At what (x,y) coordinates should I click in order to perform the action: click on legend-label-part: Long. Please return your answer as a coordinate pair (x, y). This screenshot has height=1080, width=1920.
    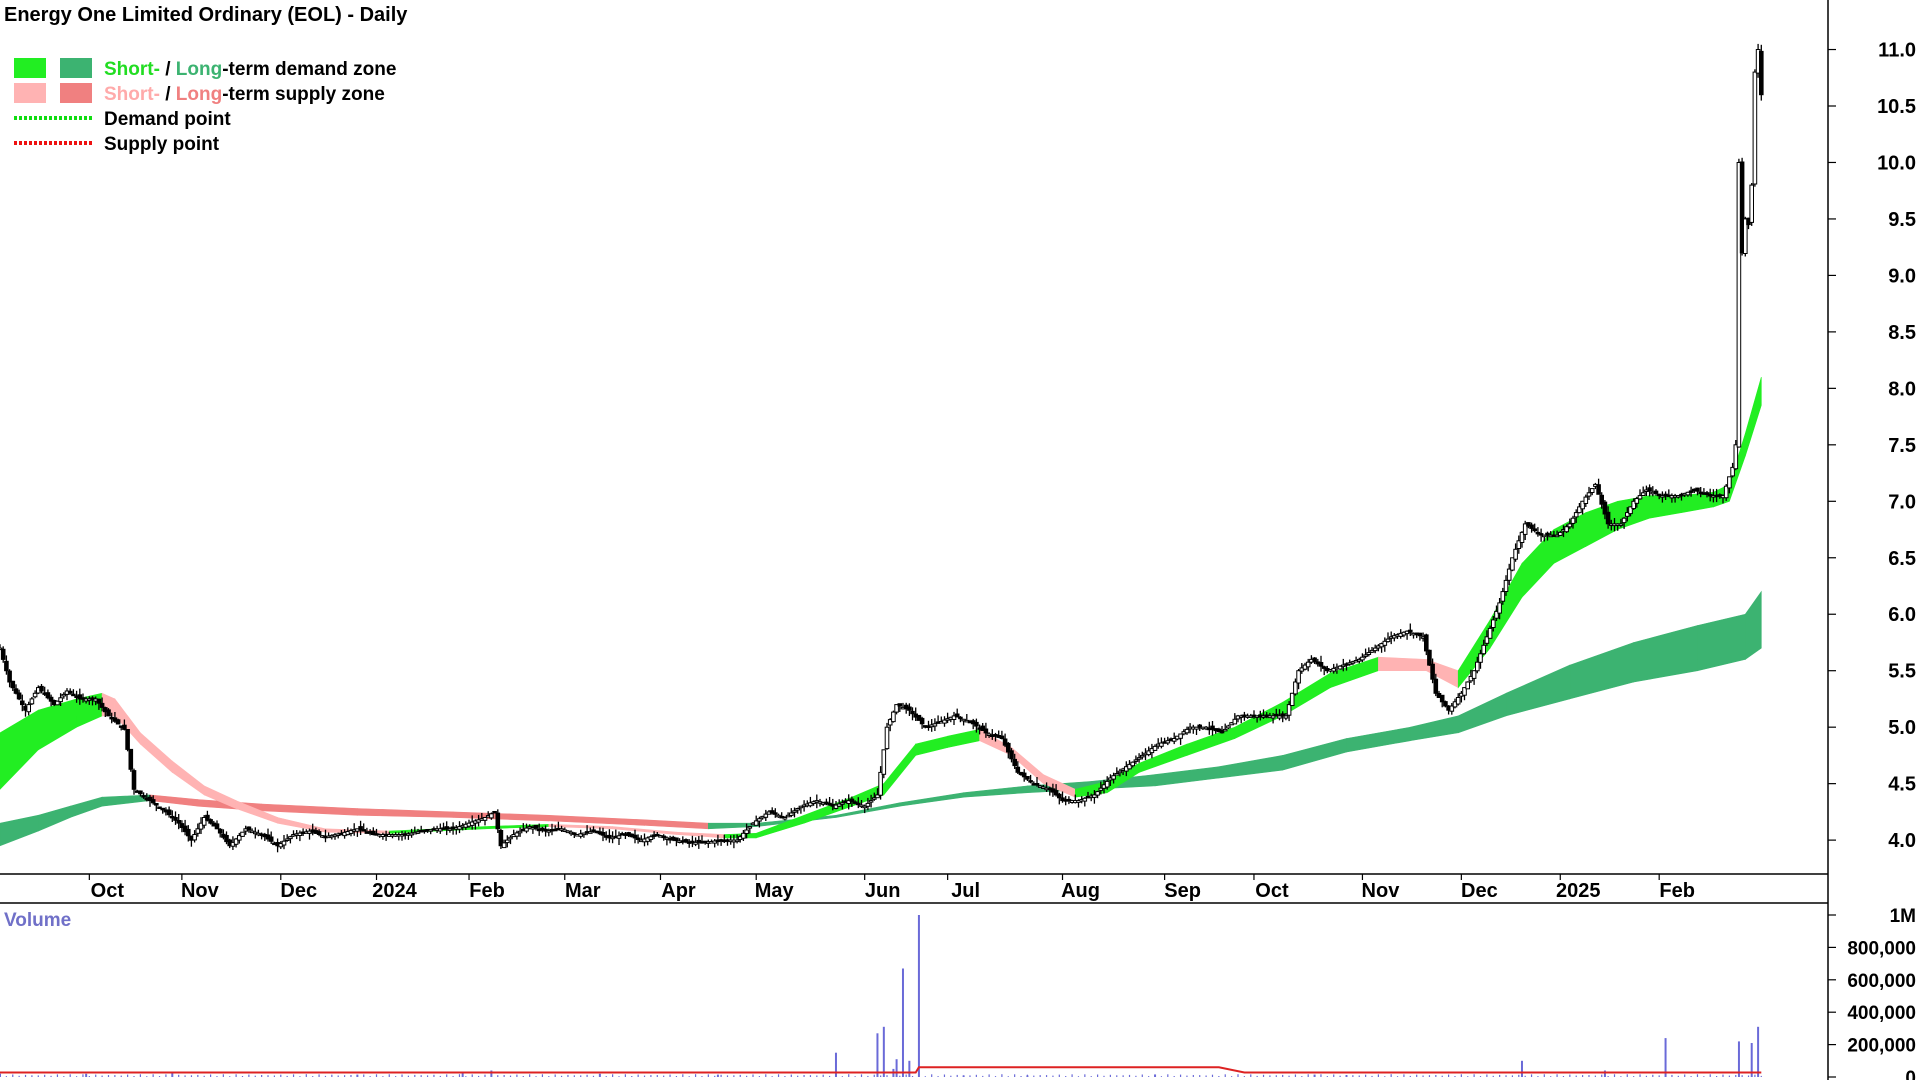
    Looking at the image, I should click on (199, 69).